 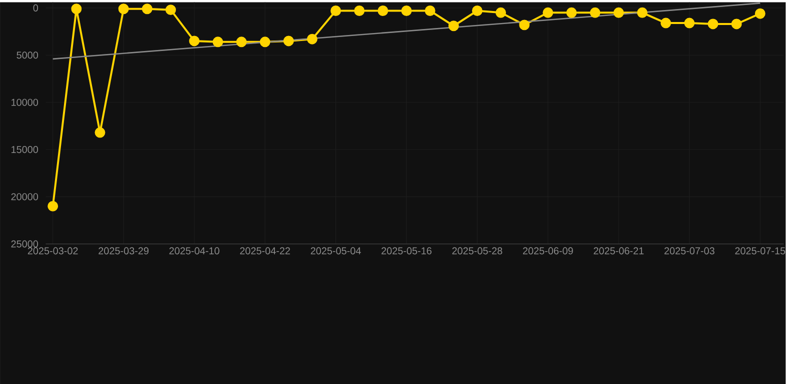 What do you see at coordinates (24, 196) in the screenshot?
I see `y-tick-label: 20000` at bounding box center [24, 196].